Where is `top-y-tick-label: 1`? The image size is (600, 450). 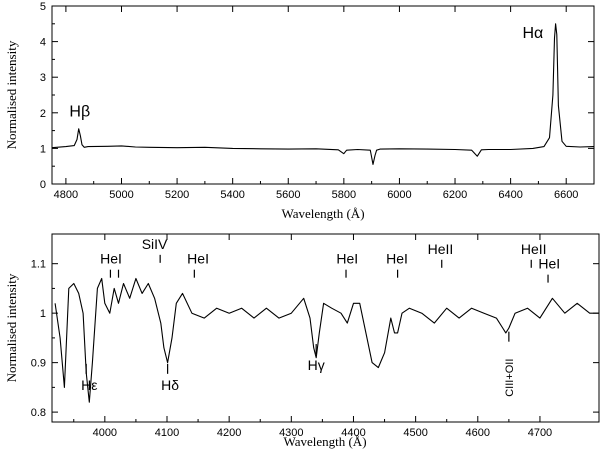 top-y-tick-label: 1 is located at coordinates (43, 149).